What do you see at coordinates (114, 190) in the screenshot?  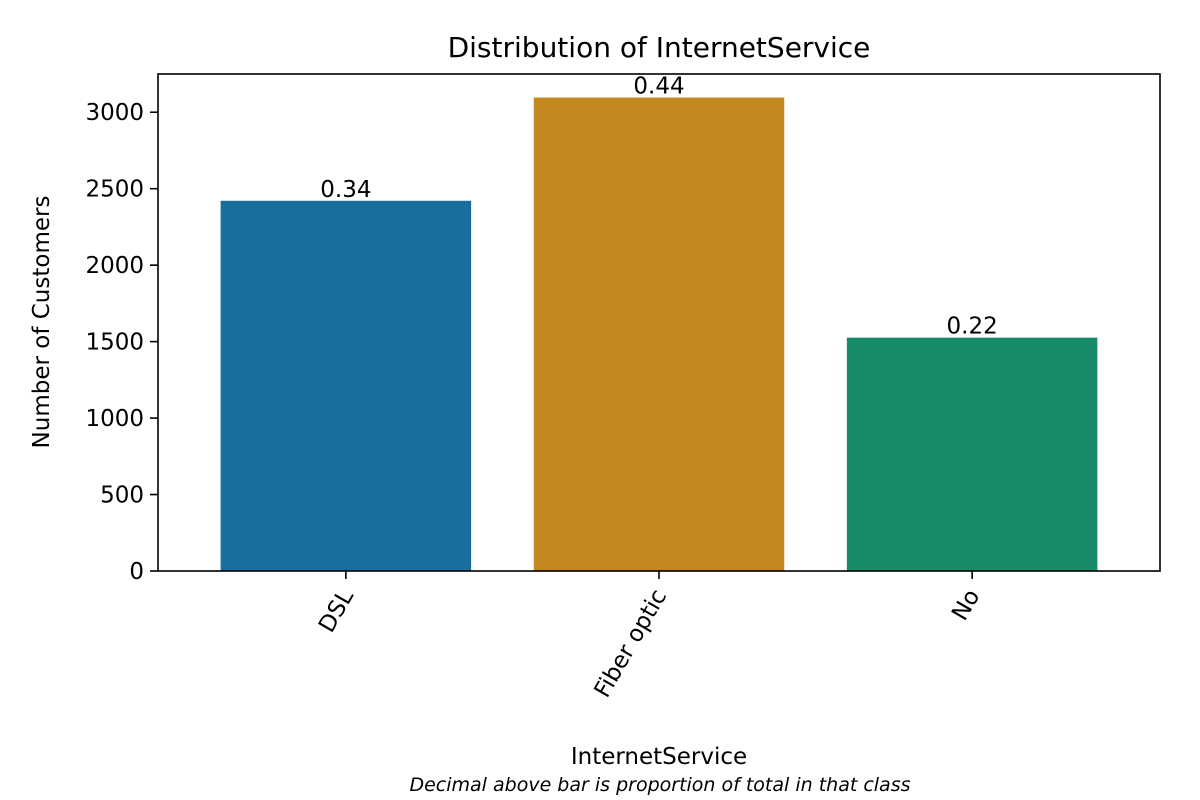 I see `y-tick-label: 2500` at bounding box center [114, 190].